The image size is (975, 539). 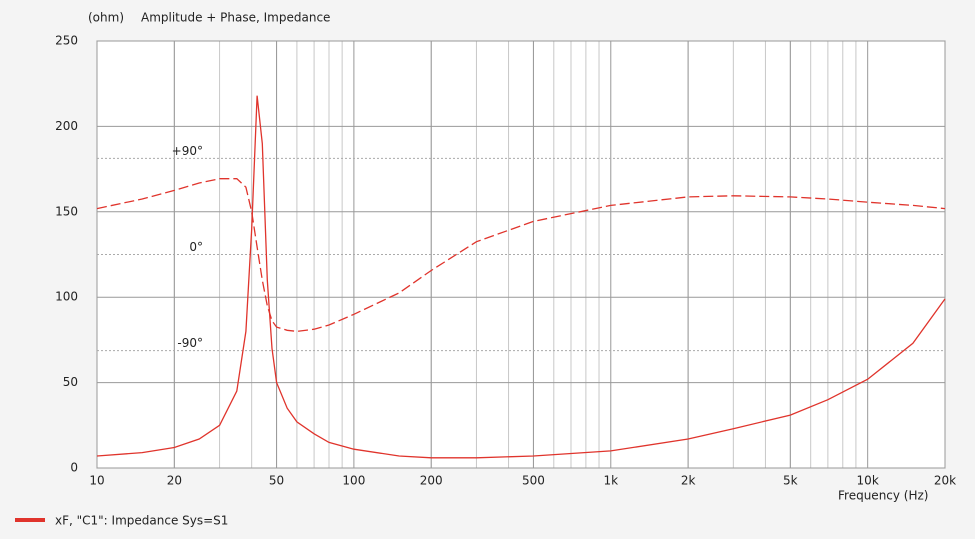 I want to click on x-tick-label: 100, so click(x=353, y=481).